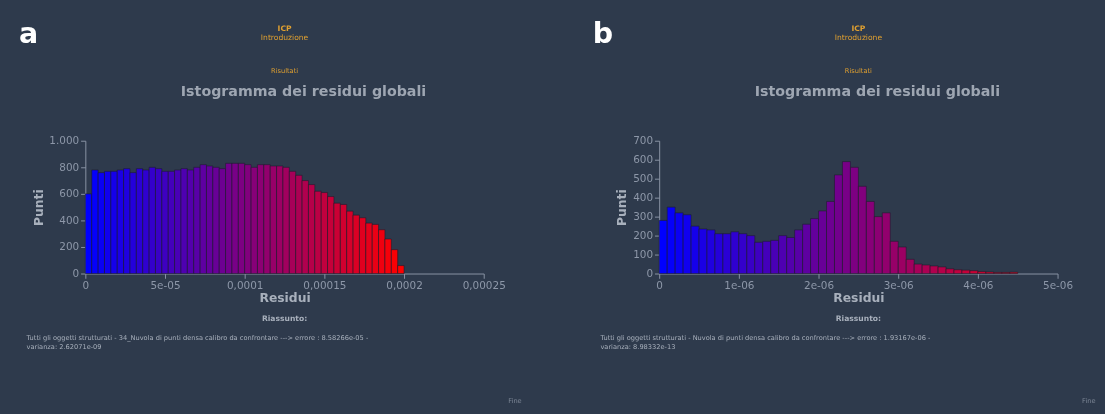 The image size is (1105, 414). I want to click on x-tick-label: 5e-06, so click(1058, 285).